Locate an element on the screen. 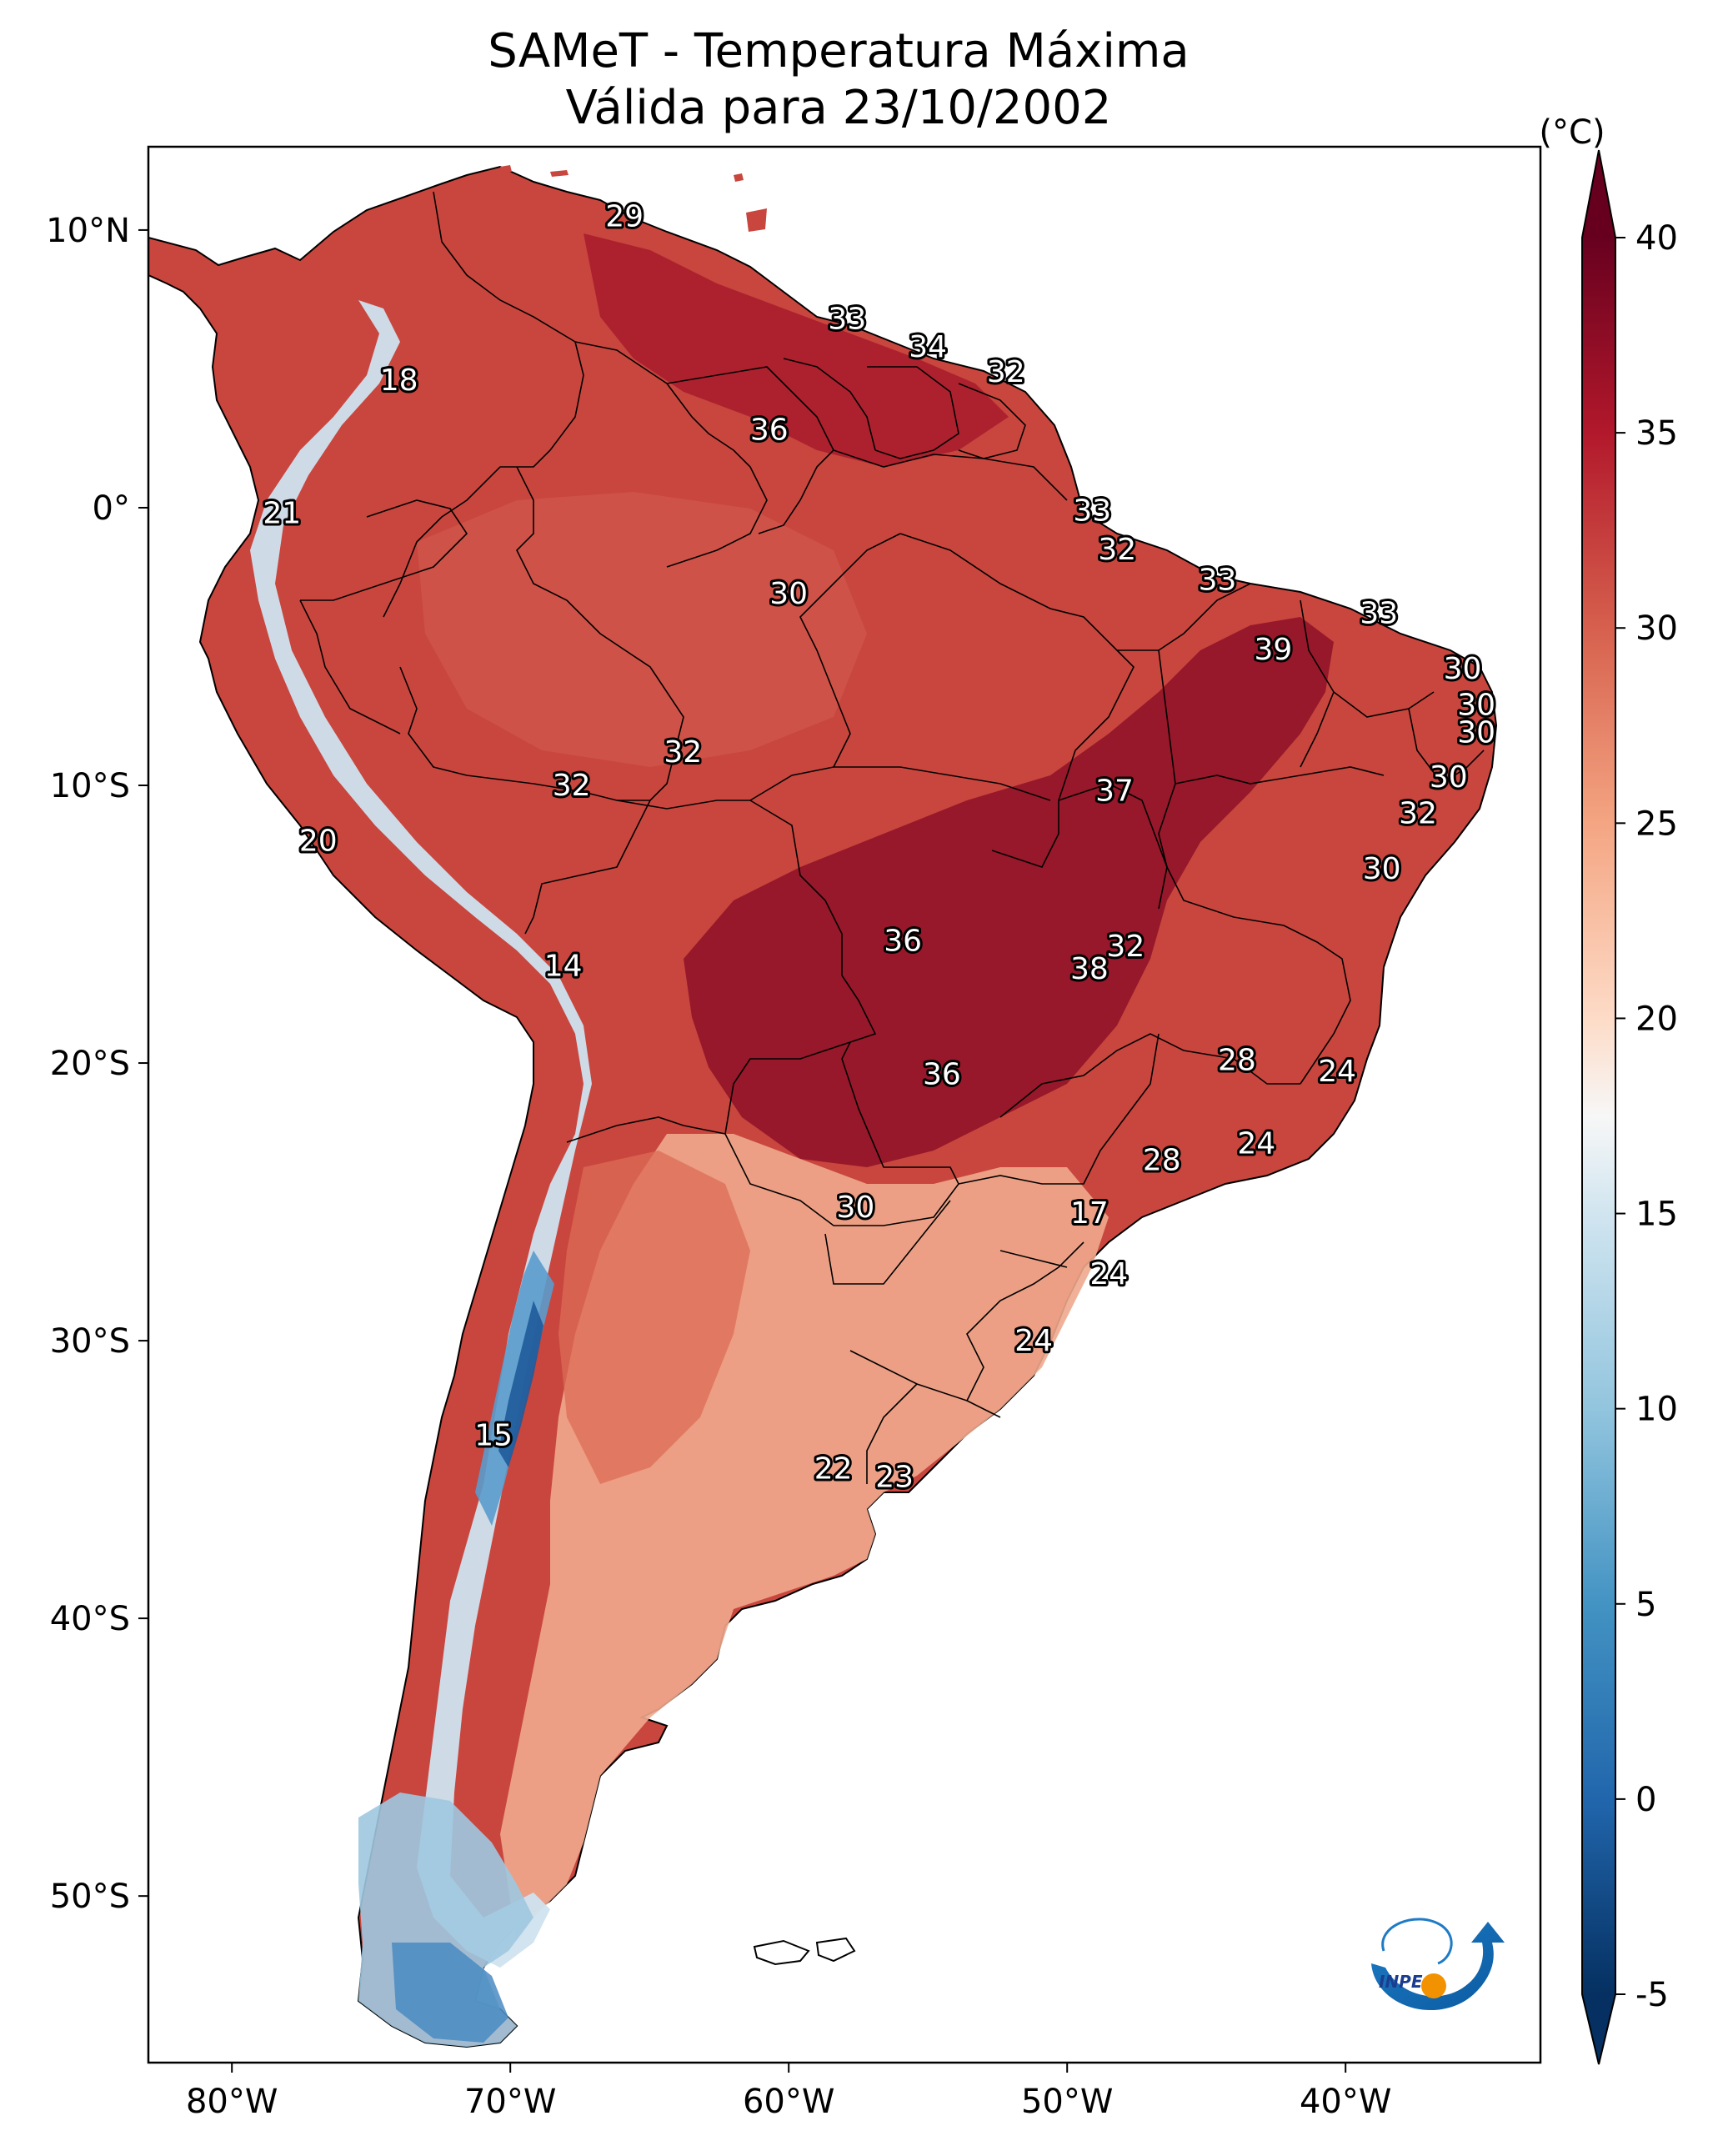  y-tick-label: 50°S is located at coordinates (90, 1897).